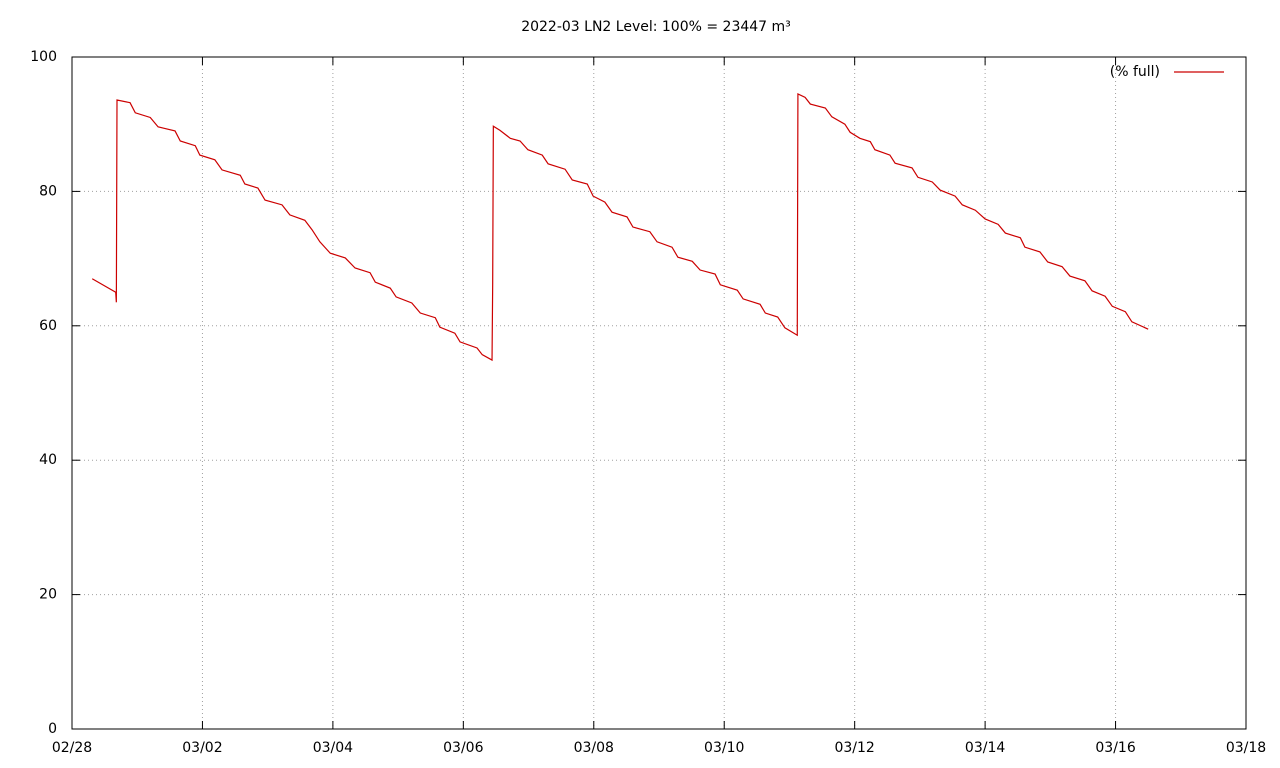  I want to click on x-tick-label: 02/28, so click(72, 748).